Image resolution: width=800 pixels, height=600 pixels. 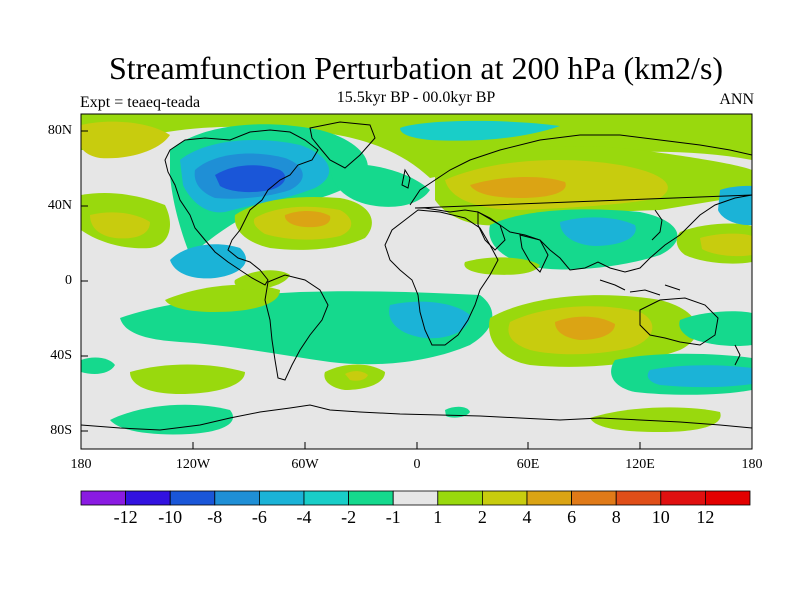 I want to click on plot-subtitle: 15.5kyr BP - 00.0kyr BP, so click(x=416, y=97).